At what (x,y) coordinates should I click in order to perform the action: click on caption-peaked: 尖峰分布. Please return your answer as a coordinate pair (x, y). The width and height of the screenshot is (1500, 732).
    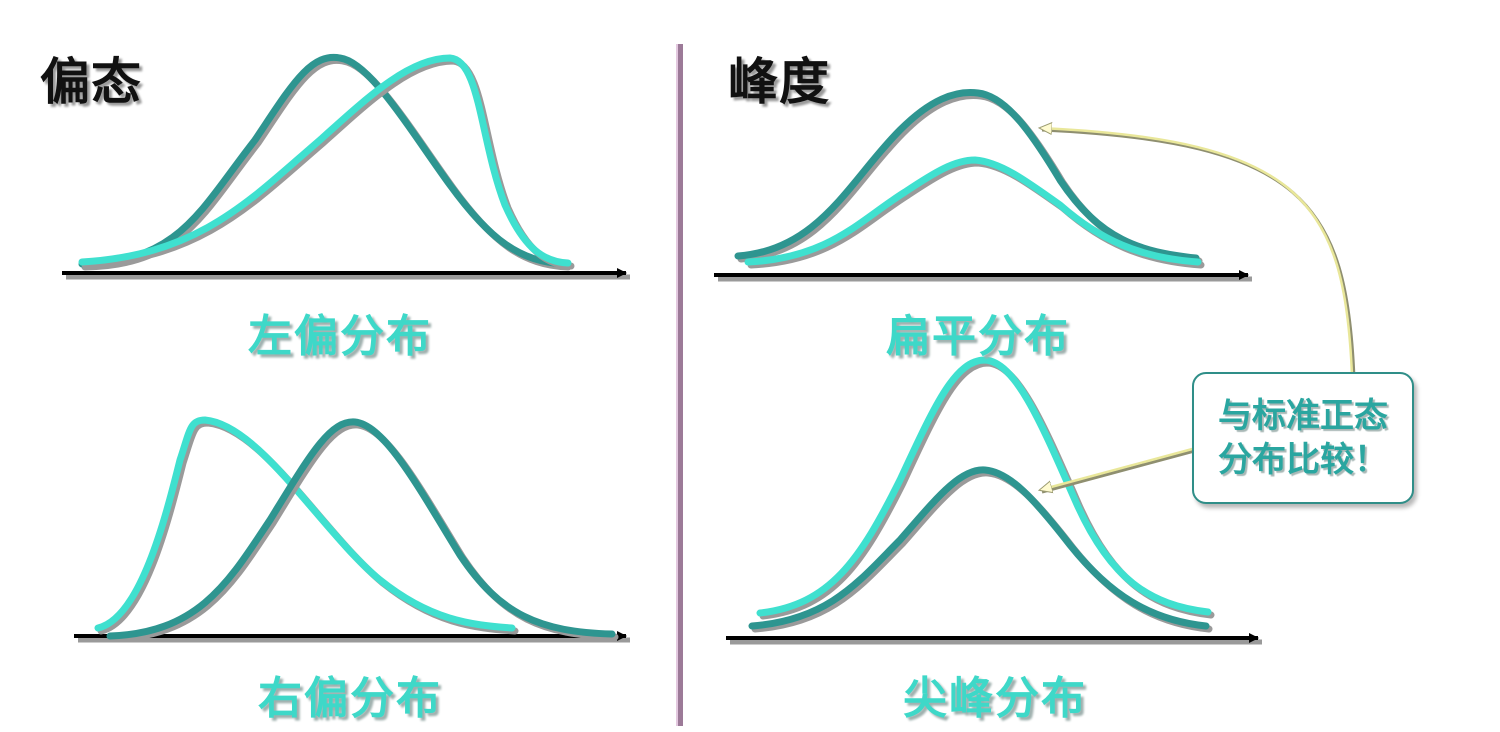
    Looking at the image, I should click on (995, 698).